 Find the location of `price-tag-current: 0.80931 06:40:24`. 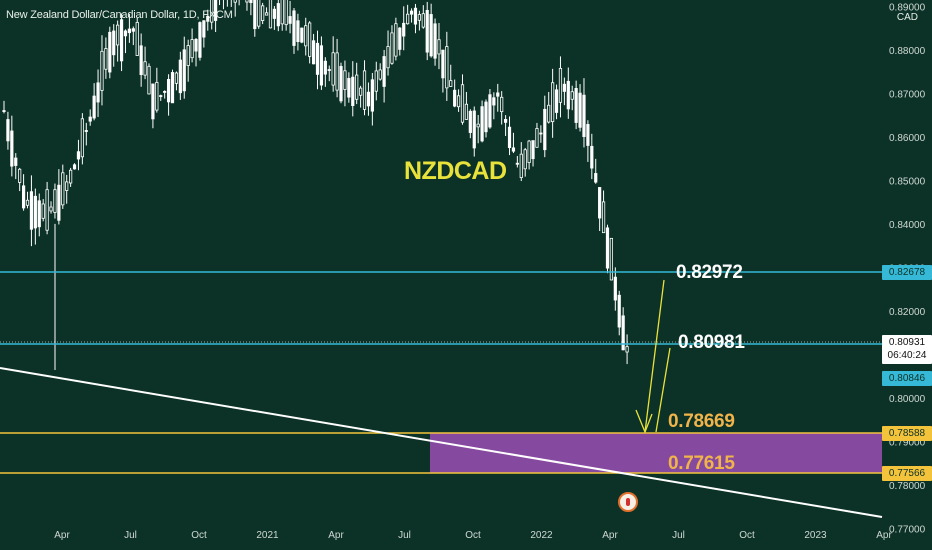

price-tag-current: 0.80931 06:40:24 is located at coordinates (907, 349).